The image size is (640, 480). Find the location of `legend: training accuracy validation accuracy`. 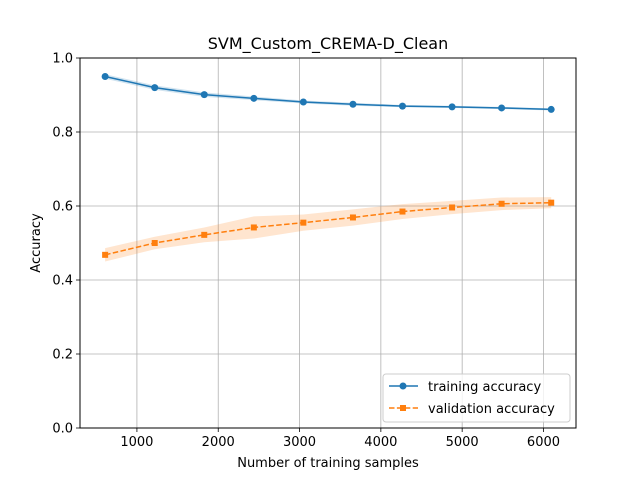

legend: training accuracy validation accuracy is located at coordinates (476, 398).